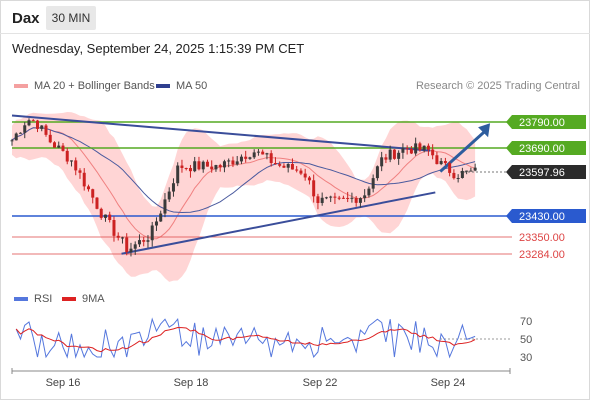  I want to click on ma20-swatch, so click(21, 86).